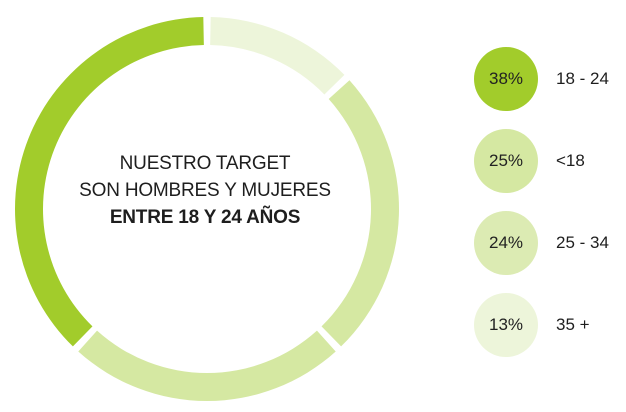 The width and height of the screenshot is (626, 412). Describe the element at coordinates (549, 334) in the screenshot. I see `legend-item-35-plus: 13% 35 +` at that location.